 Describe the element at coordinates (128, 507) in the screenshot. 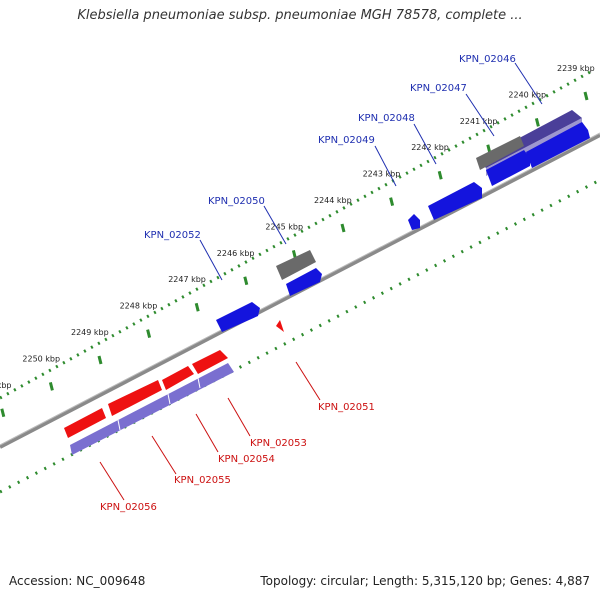

I see `label-kpn-02056: KPN_02056` at that location.